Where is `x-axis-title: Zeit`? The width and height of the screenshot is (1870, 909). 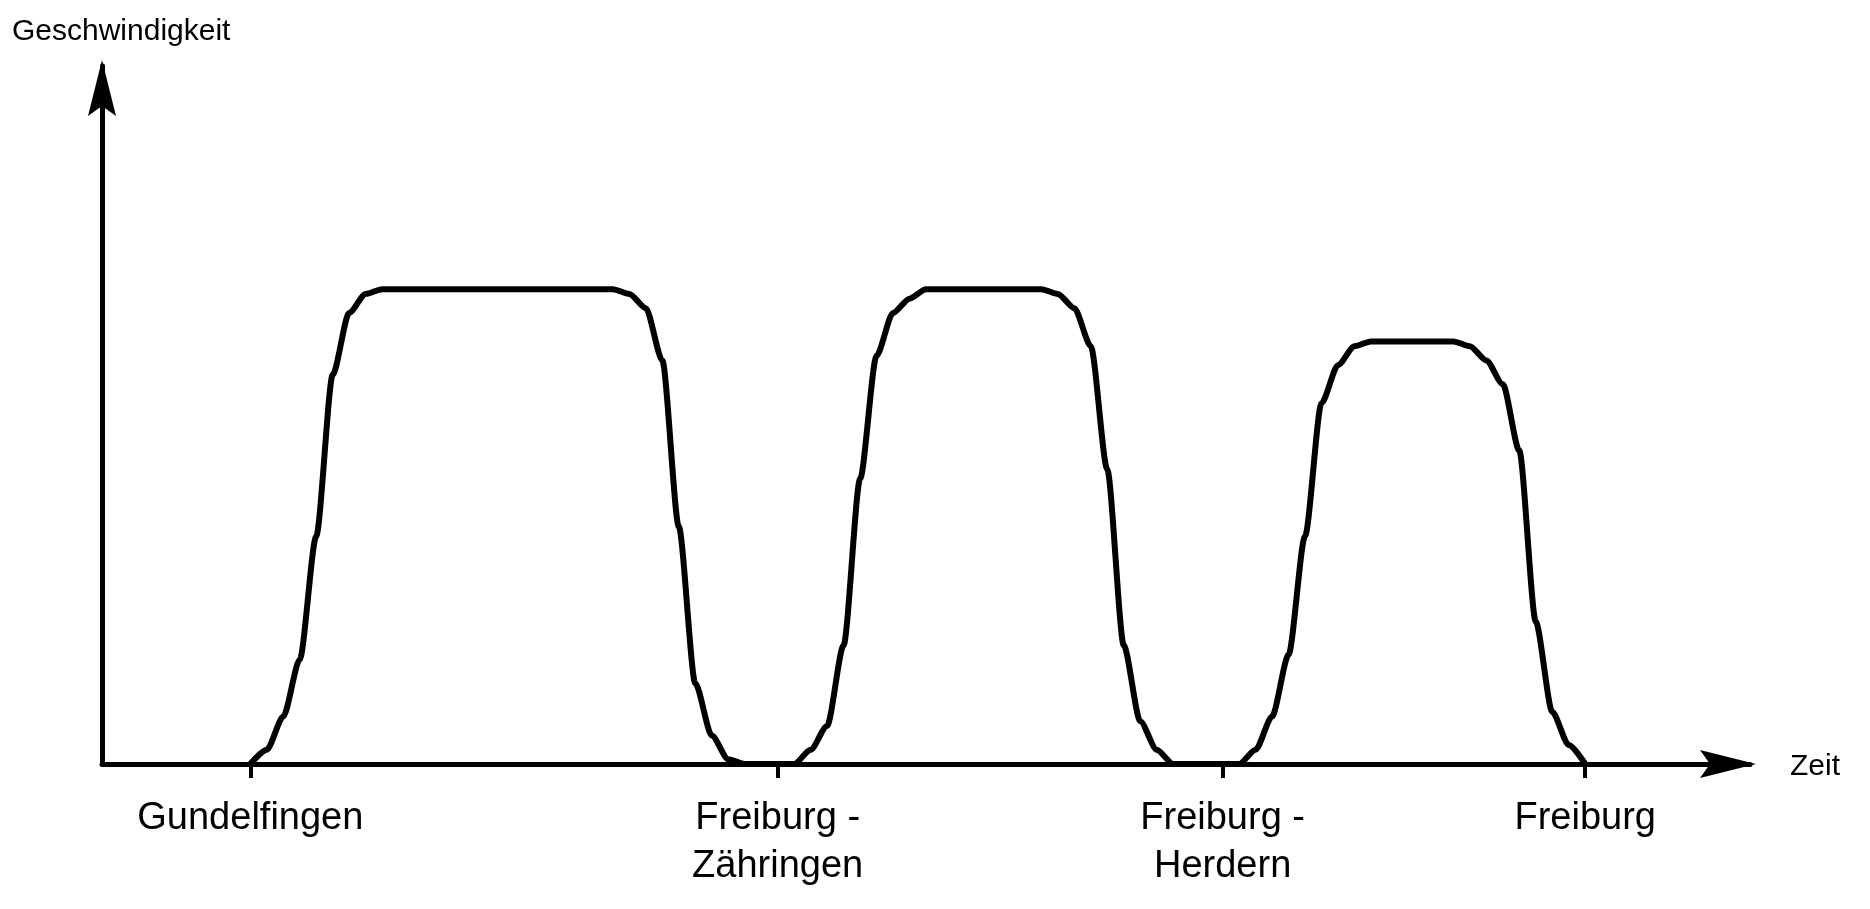 x-axis-title: Zeit is located at coordinates (1815, 764).